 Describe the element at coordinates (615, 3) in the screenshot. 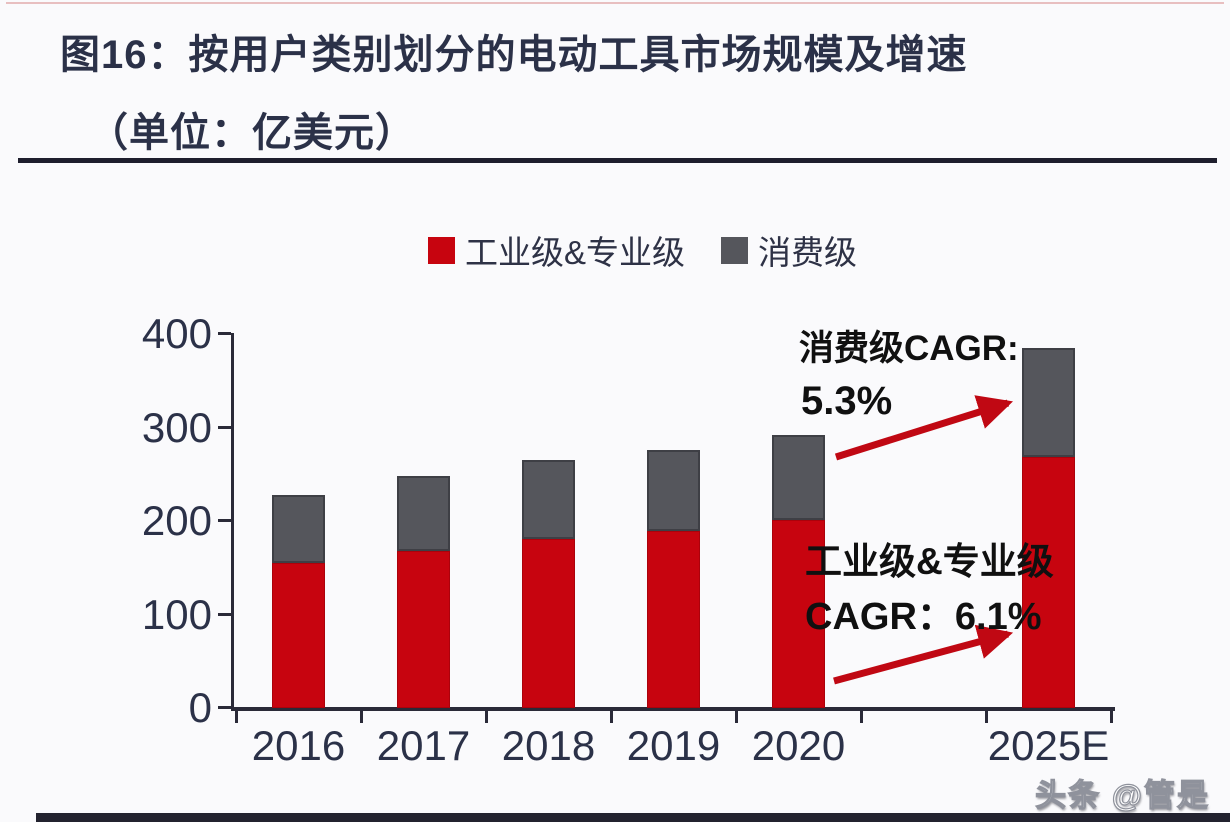

I see `top-accent-line` at that location.